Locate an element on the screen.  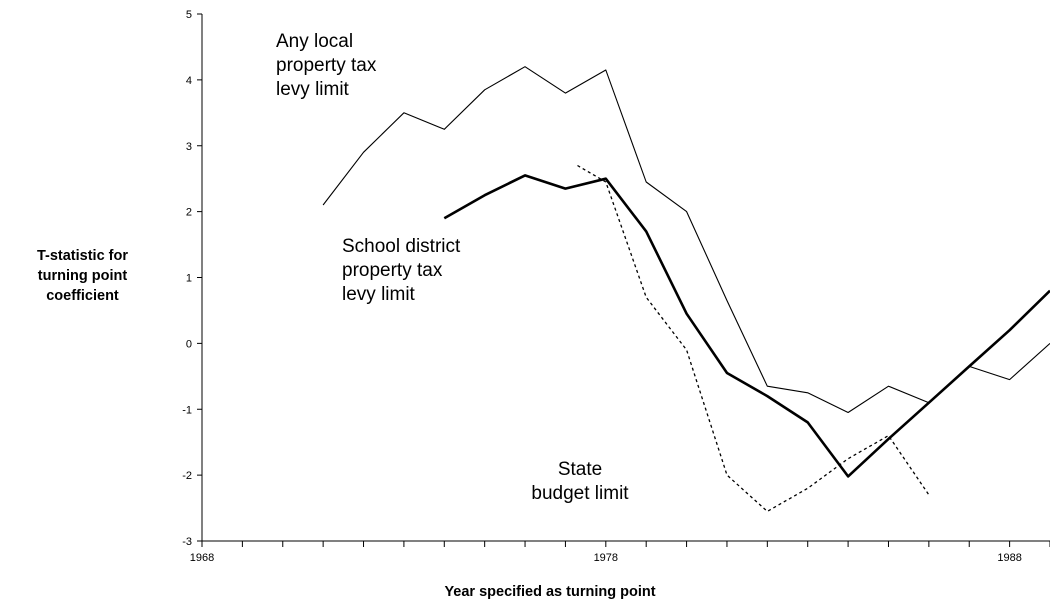
x-axis-label: Year specified as turning point is located at coordinates (550, 592).